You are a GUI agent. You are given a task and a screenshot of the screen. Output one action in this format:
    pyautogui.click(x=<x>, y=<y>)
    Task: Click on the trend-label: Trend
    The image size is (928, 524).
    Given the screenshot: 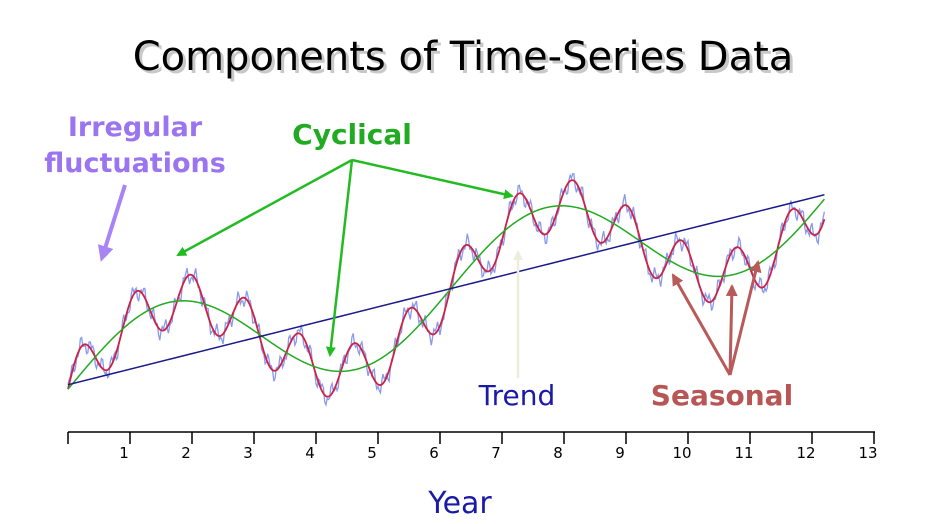 What is the action you would take?
    pyautogui.click(x=517, y=395)
    